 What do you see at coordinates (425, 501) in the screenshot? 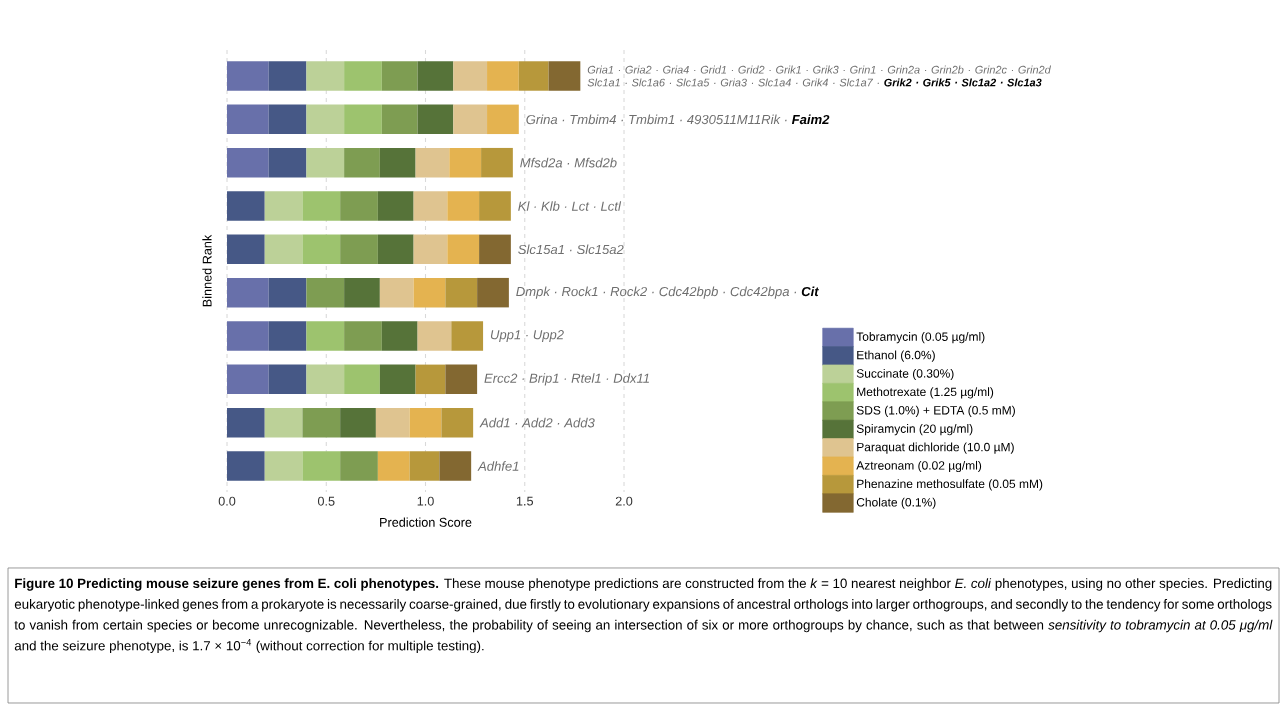
I see `x-tick-label: 1.0` at bounding box center [425, 501].